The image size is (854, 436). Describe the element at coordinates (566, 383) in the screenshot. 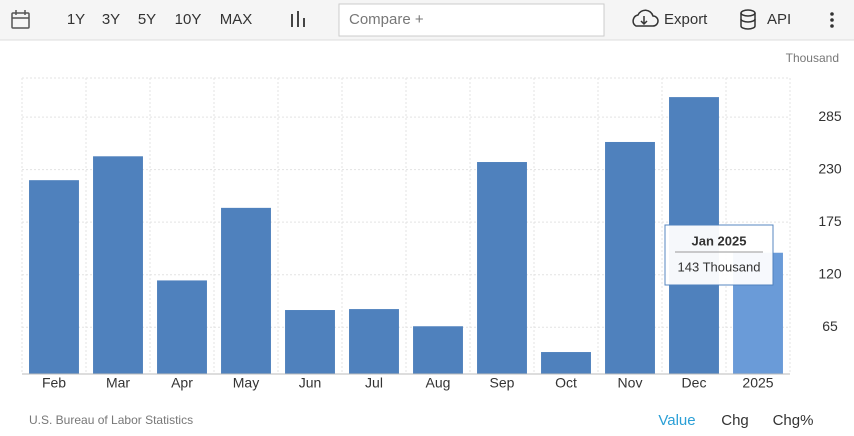

I see `x-tick-label: Oct` at that location.